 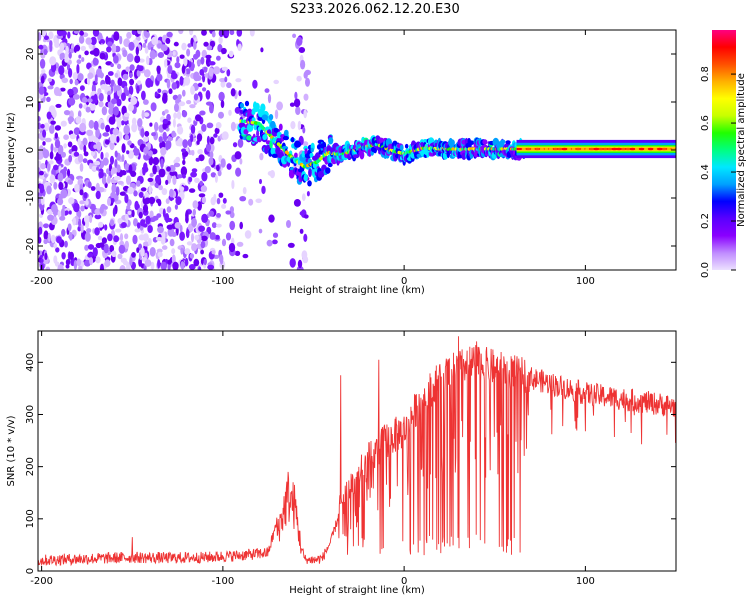 What do you see at coordinates (585, 281) in the screenshot?
I see `x-tick-label: 100` at bounding box center [585, 281].